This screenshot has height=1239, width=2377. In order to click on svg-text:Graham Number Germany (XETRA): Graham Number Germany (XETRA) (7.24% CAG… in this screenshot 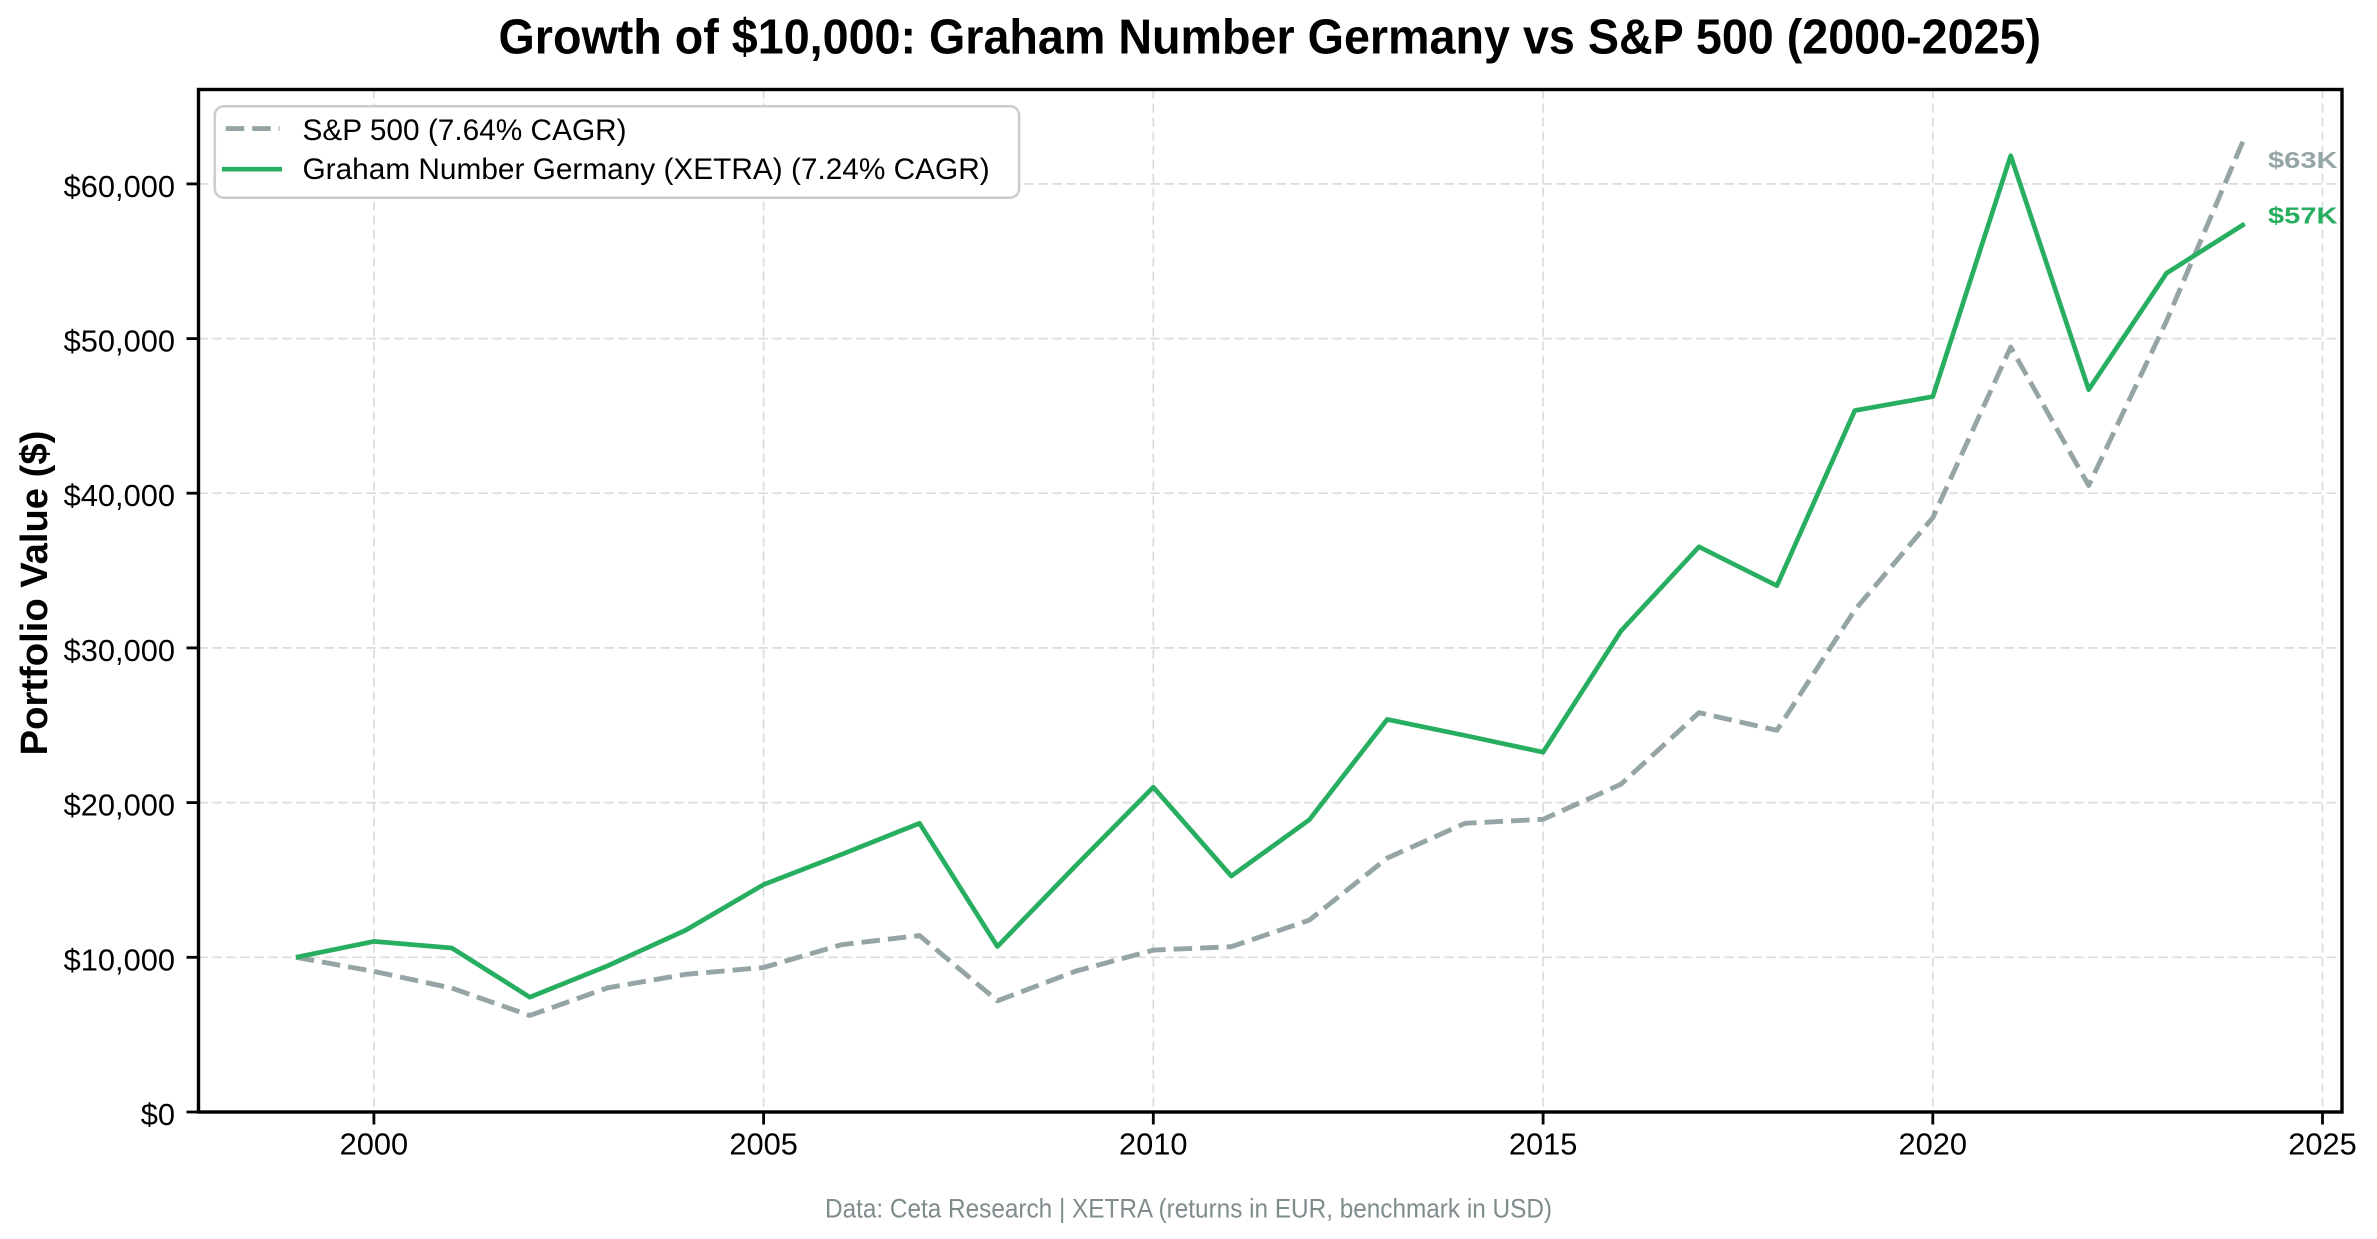, I will do `click(646, 169)`.